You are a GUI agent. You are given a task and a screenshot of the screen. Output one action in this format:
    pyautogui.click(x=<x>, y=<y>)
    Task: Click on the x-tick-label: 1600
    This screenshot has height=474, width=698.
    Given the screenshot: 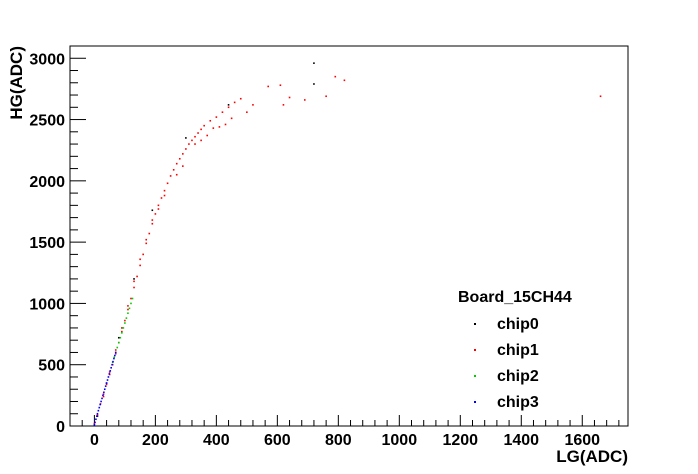 What is the action you would take?
    pyautogui.click(x=582, y=440)
    